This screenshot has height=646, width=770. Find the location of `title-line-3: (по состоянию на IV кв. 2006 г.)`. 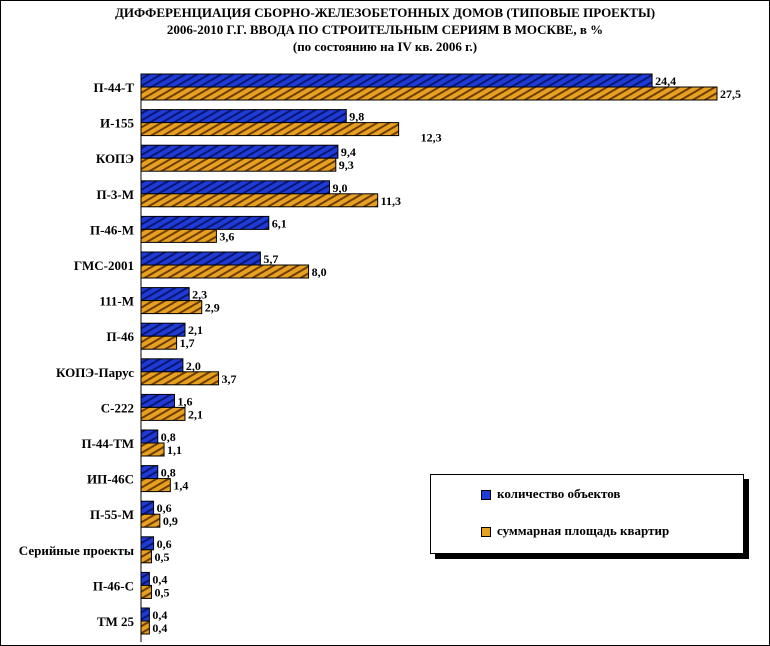

title-line-3: (по состоянию на IV кв. 2006 г.) is located at coordinates (385, 46).